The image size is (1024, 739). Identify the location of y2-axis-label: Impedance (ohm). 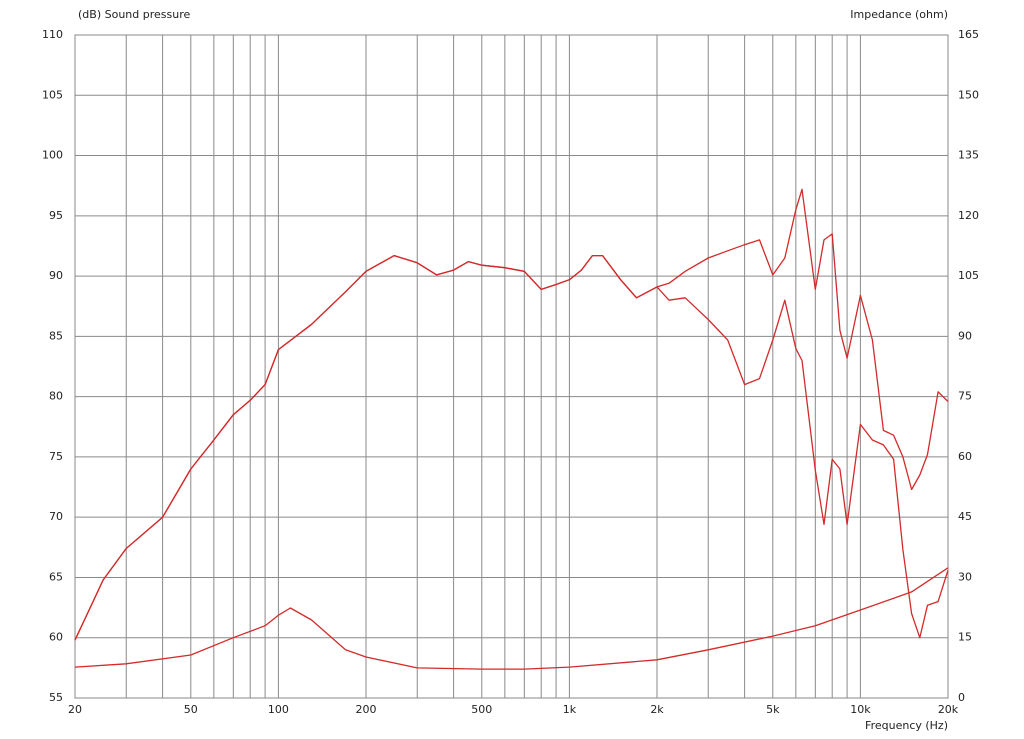
(899, 14).